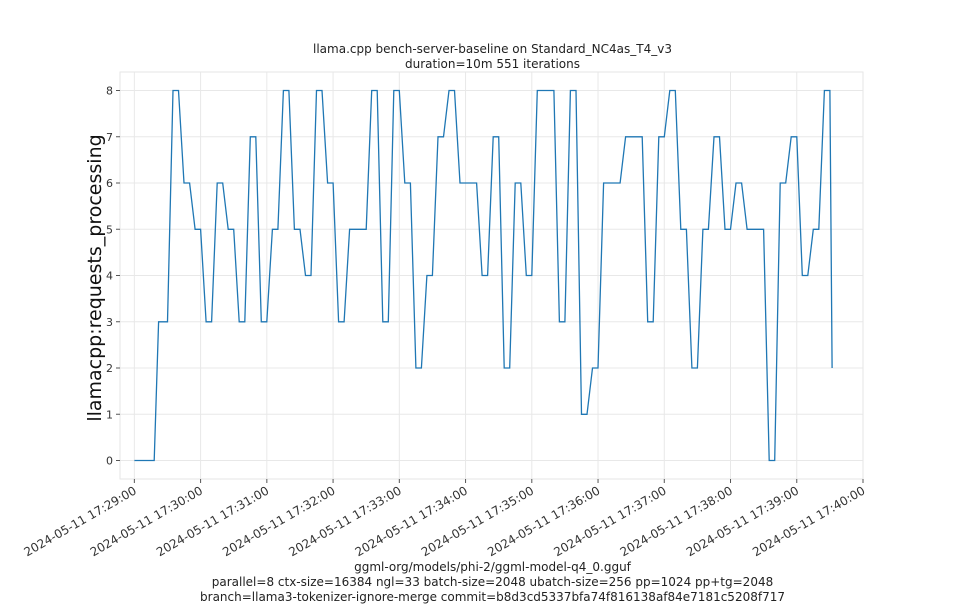 The image size is (960, 605). I want to click on y-tick-label: 0, so click(109, 461).